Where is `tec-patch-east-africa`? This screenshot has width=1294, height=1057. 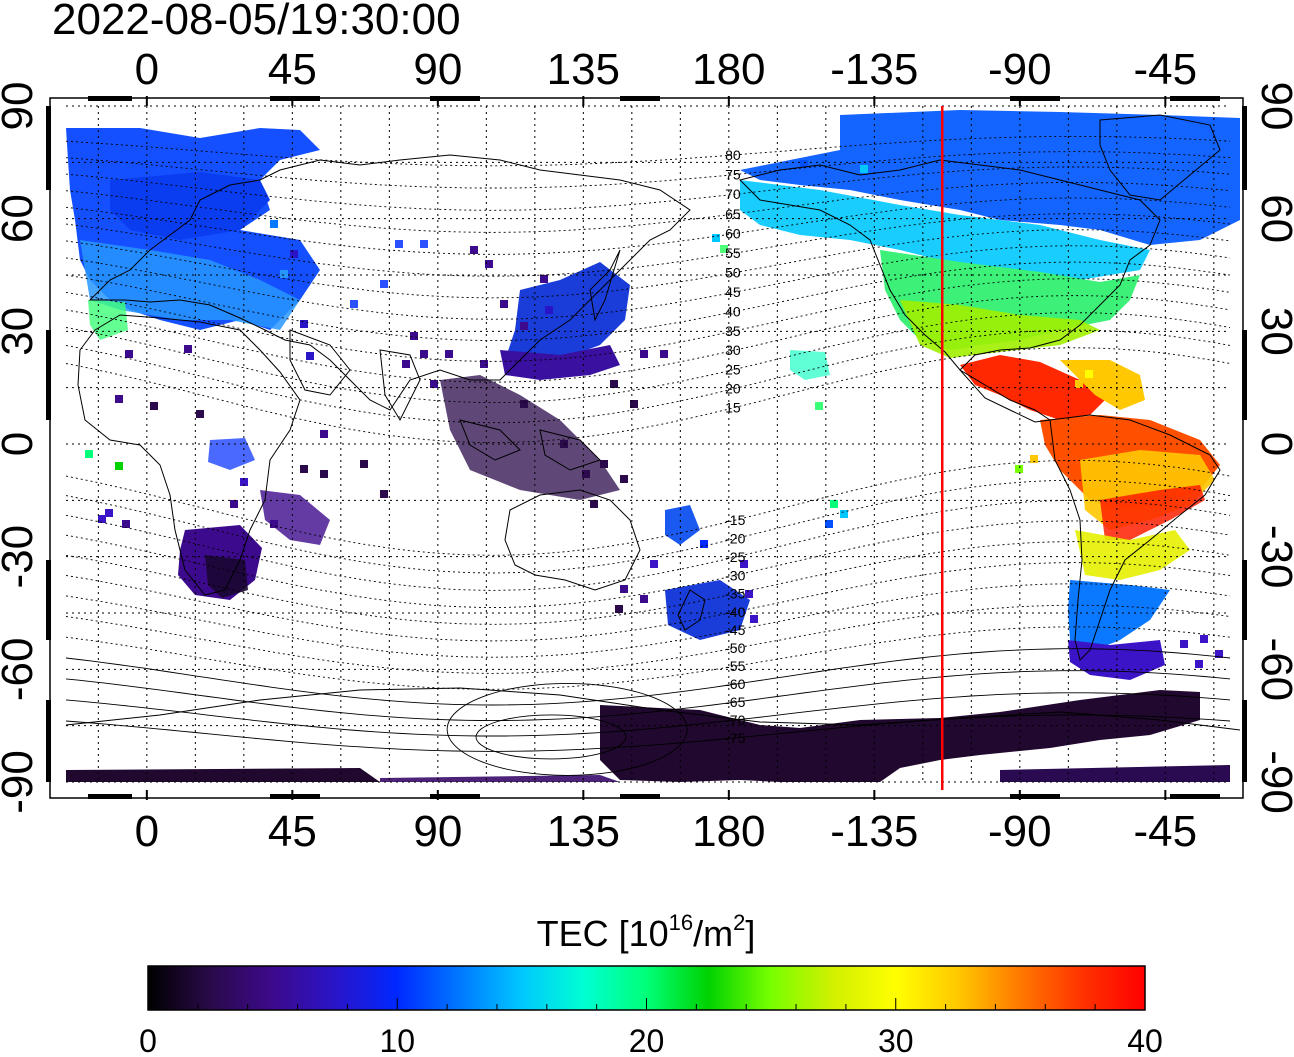 tec-patch-east-africa is located at coordinates (295, 517).